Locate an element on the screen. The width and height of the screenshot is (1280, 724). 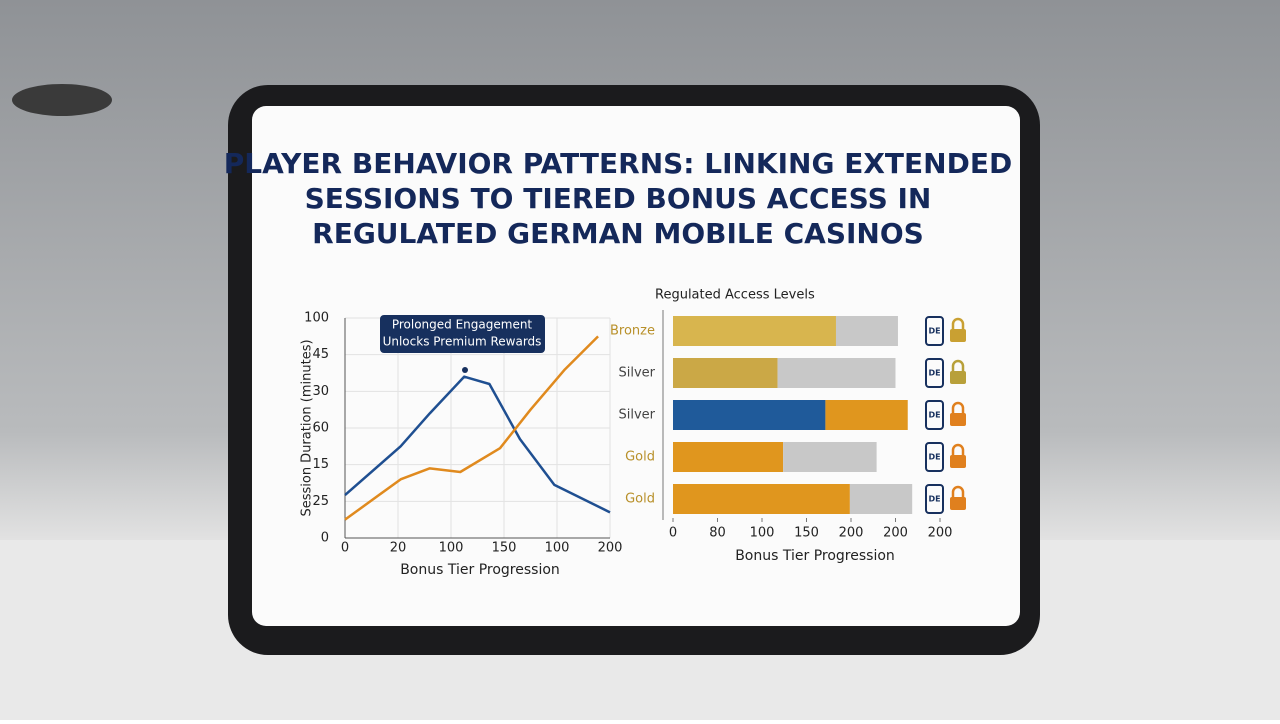
y-tick-label: 15 is located at coordinates (320, 464).